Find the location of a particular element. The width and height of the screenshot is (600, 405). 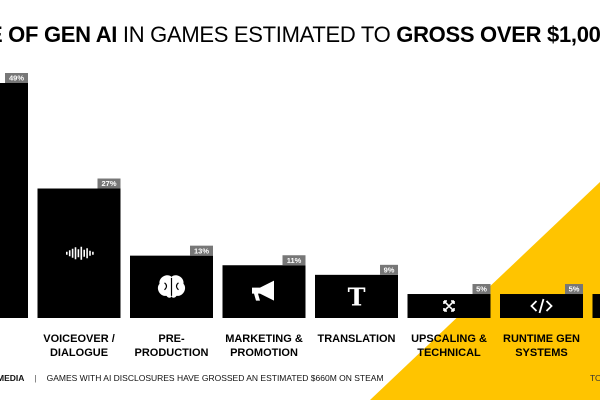

text-t-icon: T is located at coordinates (357, 296).